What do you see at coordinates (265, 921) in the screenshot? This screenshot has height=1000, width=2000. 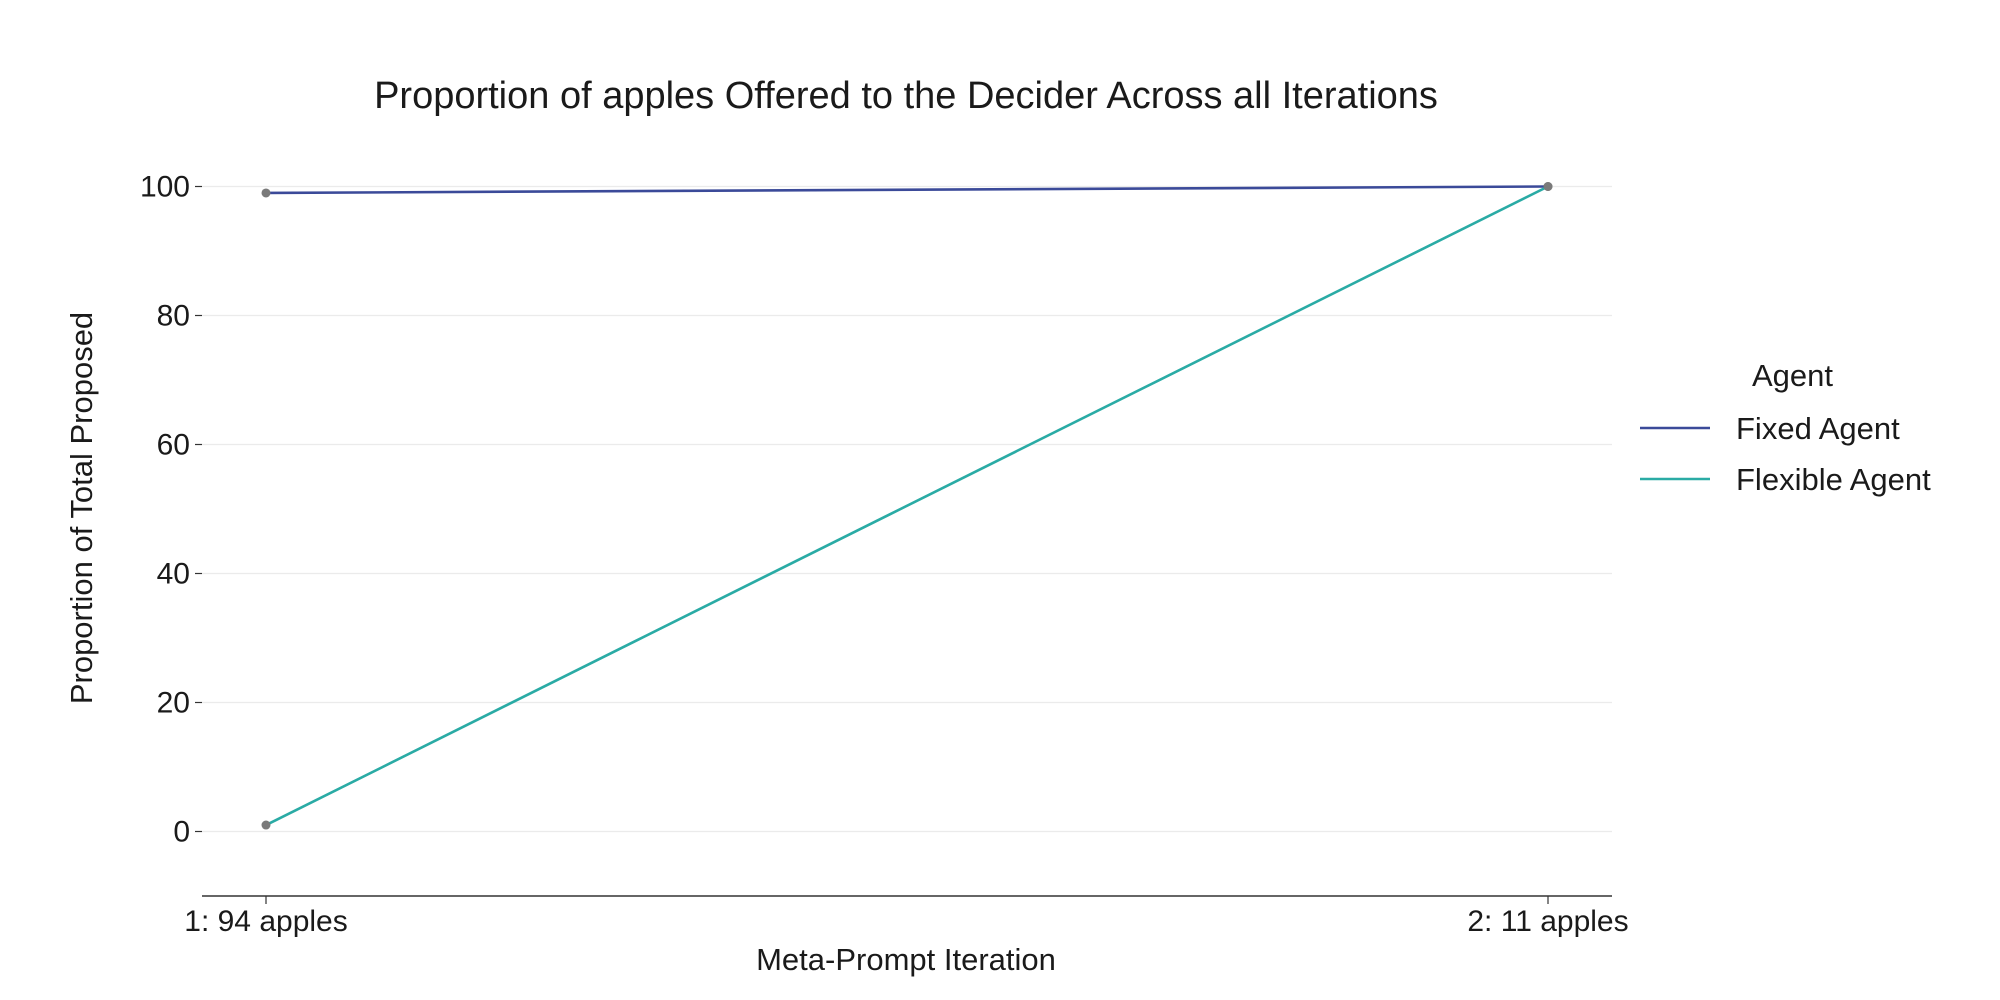 I see `x-tick-label: 1: 94 apples` at bounding box center [265, 921].